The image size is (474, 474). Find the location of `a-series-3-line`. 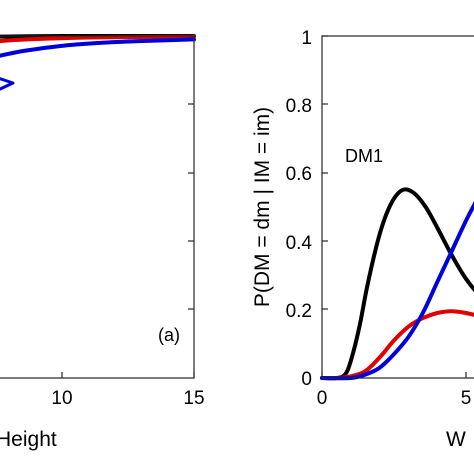

a-series-3-line is located at coordinates (98, 47).